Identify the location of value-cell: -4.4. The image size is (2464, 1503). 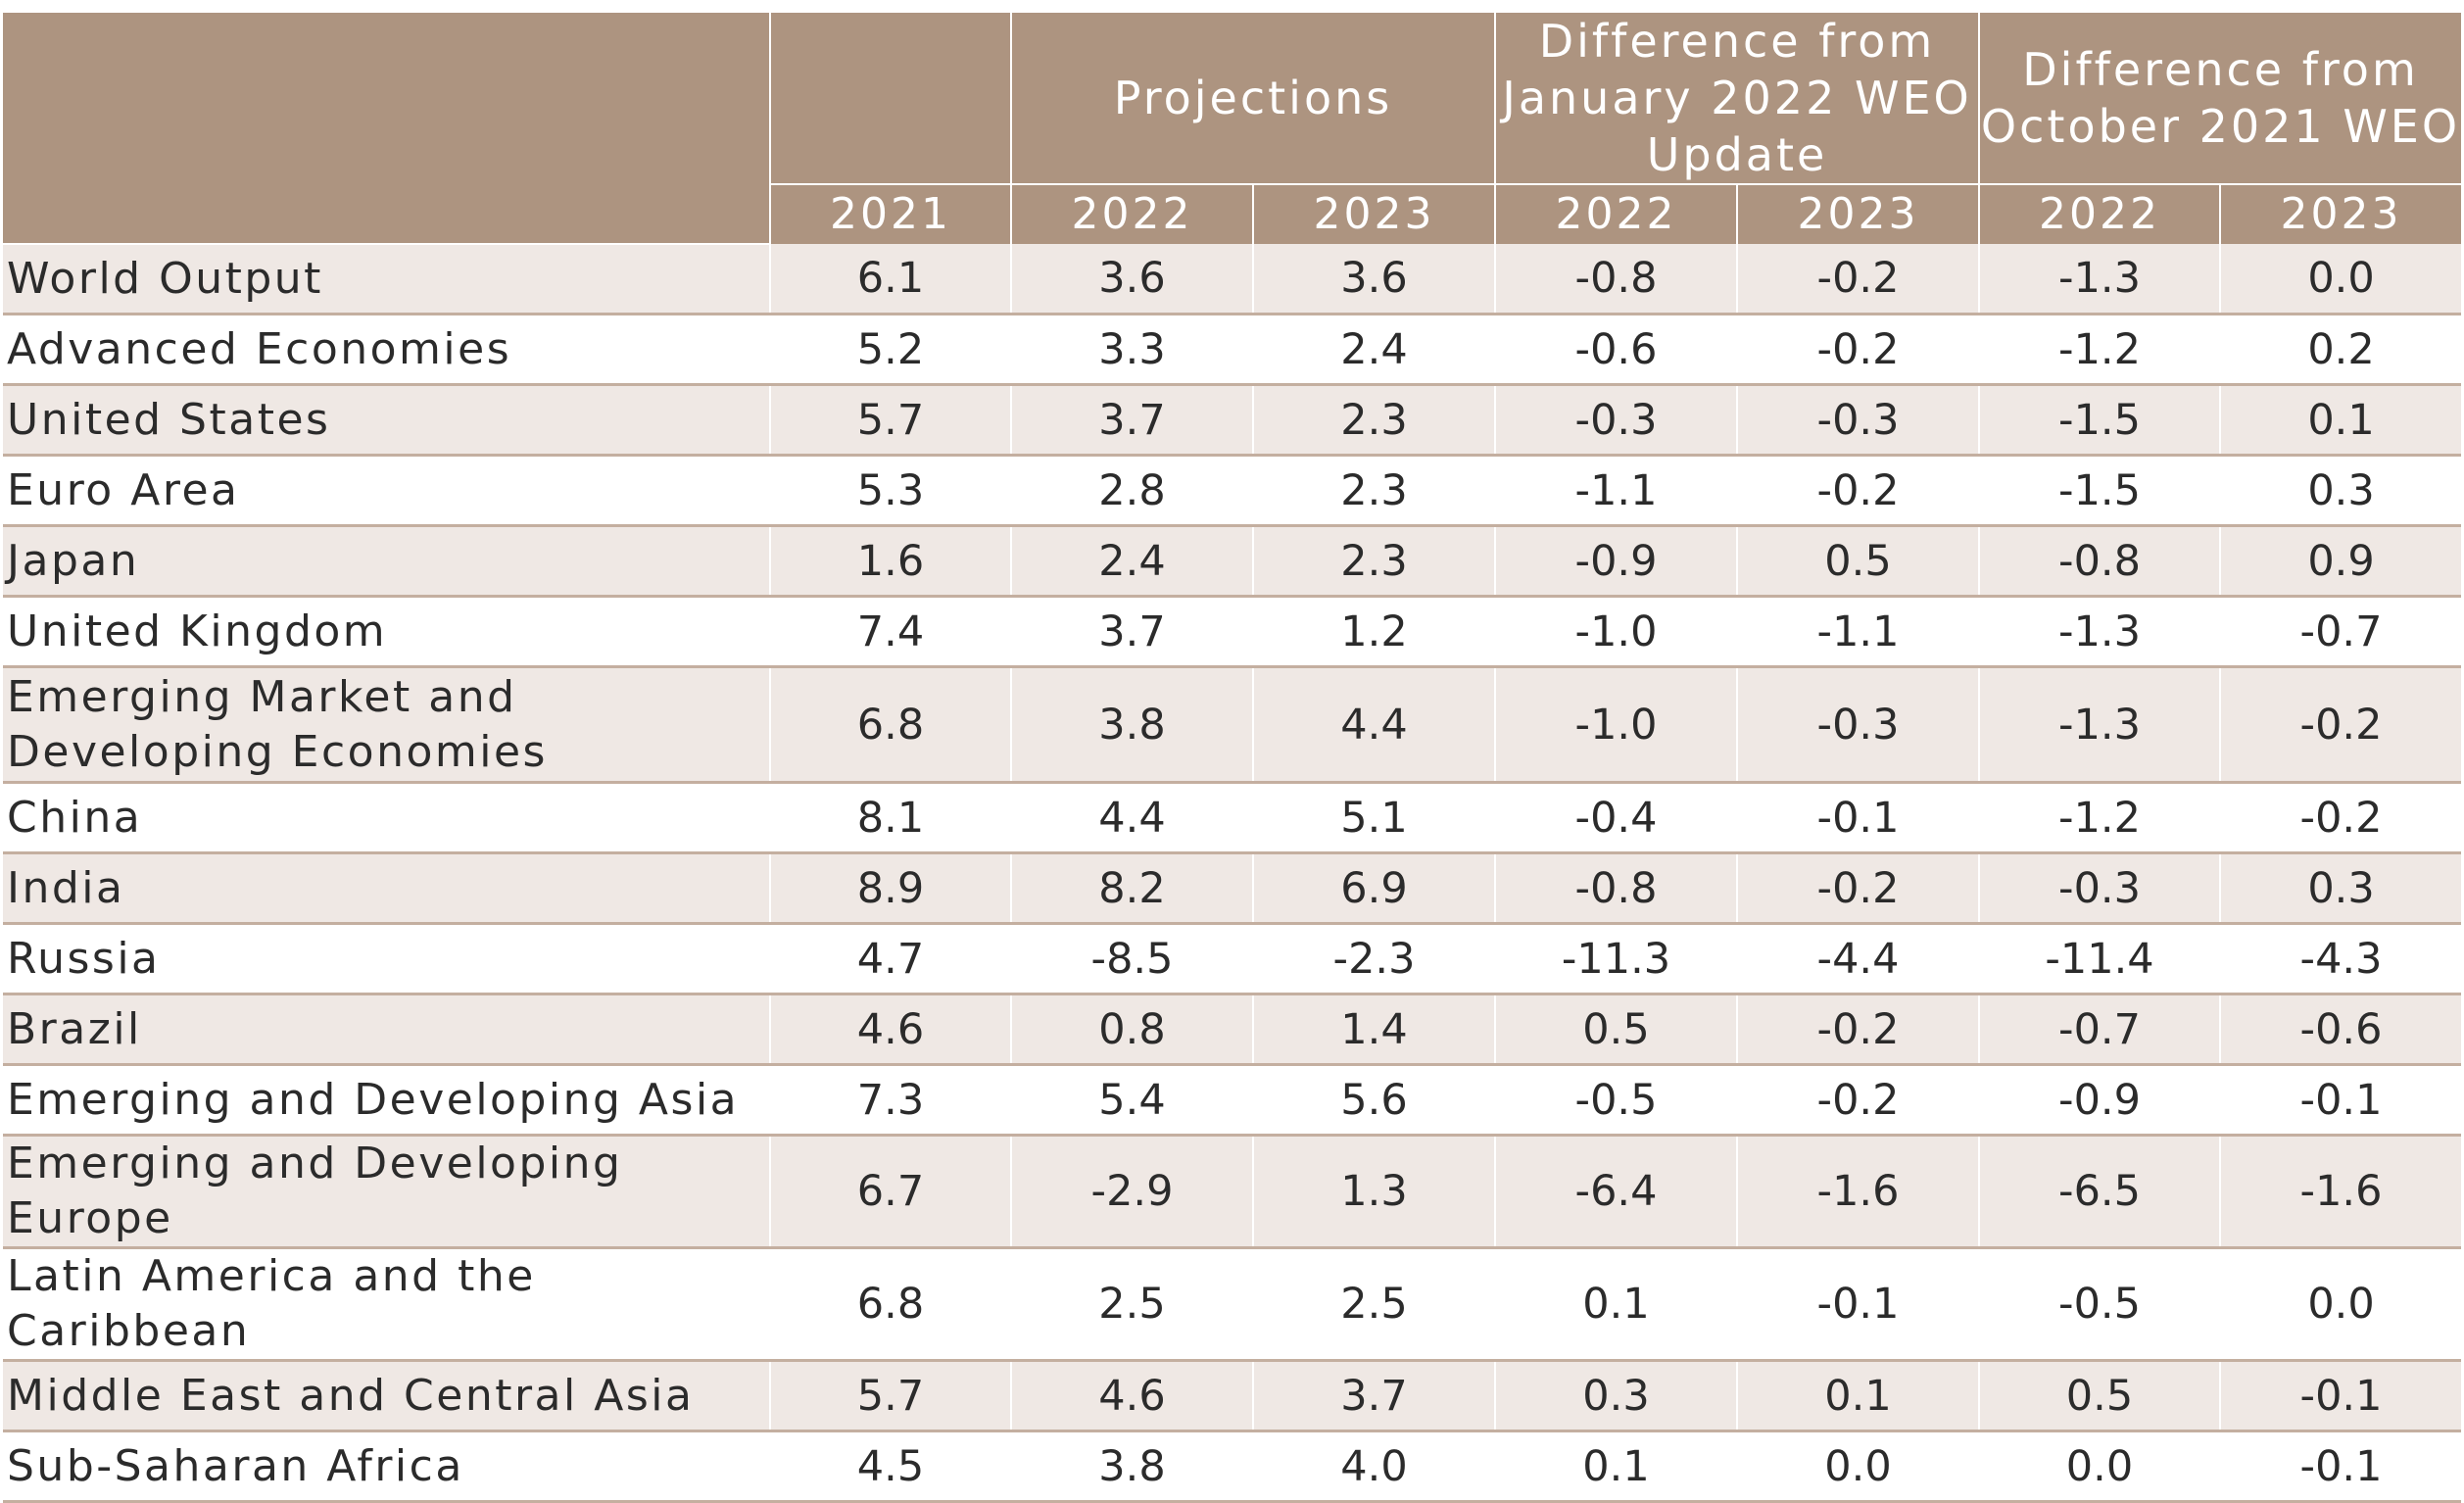
(1858, 959).